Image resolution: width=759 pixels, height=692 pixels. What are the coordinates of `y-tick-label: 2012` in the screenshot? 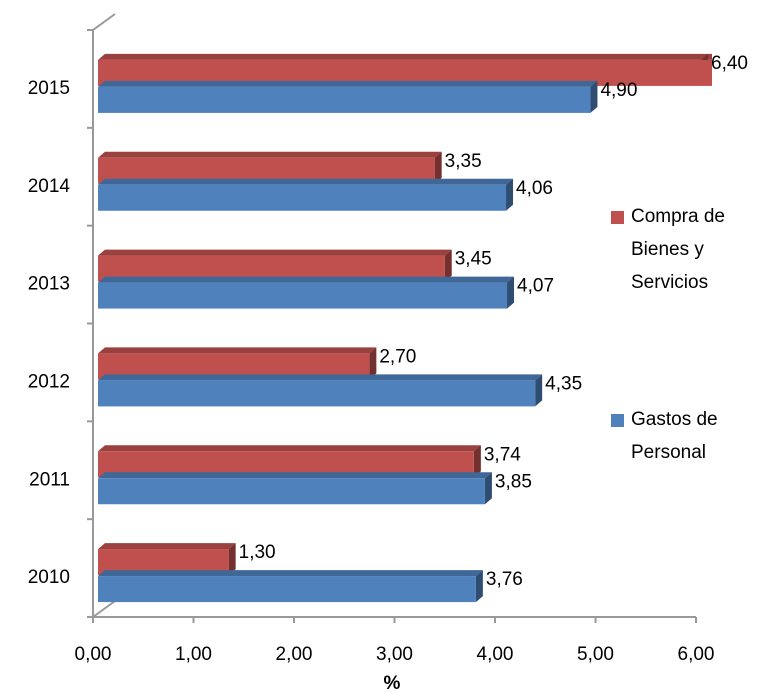 It's located at (49, 381).